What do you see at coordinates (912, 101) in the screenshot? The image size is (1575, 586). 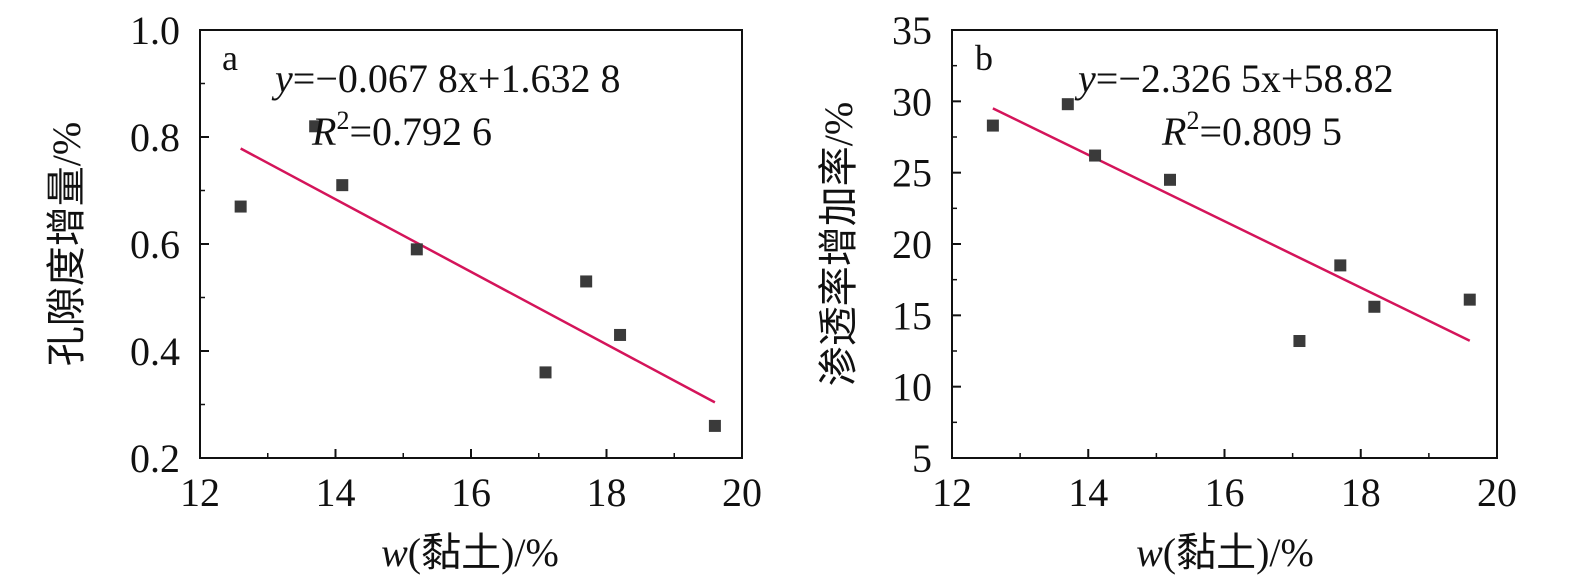 I see `y-tick-label: 30` at bounding box center [912, 101].